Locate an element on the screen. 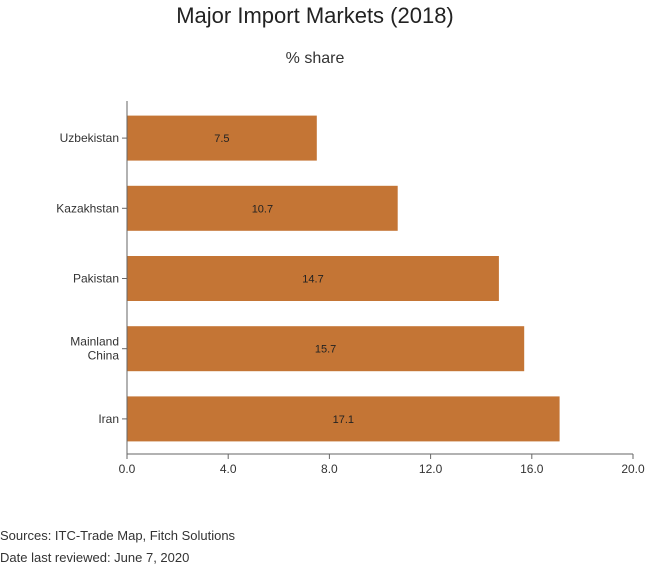 The width and height of the screenshot is (671, 588). bar-pakistan is located at coordinates (313, 278).